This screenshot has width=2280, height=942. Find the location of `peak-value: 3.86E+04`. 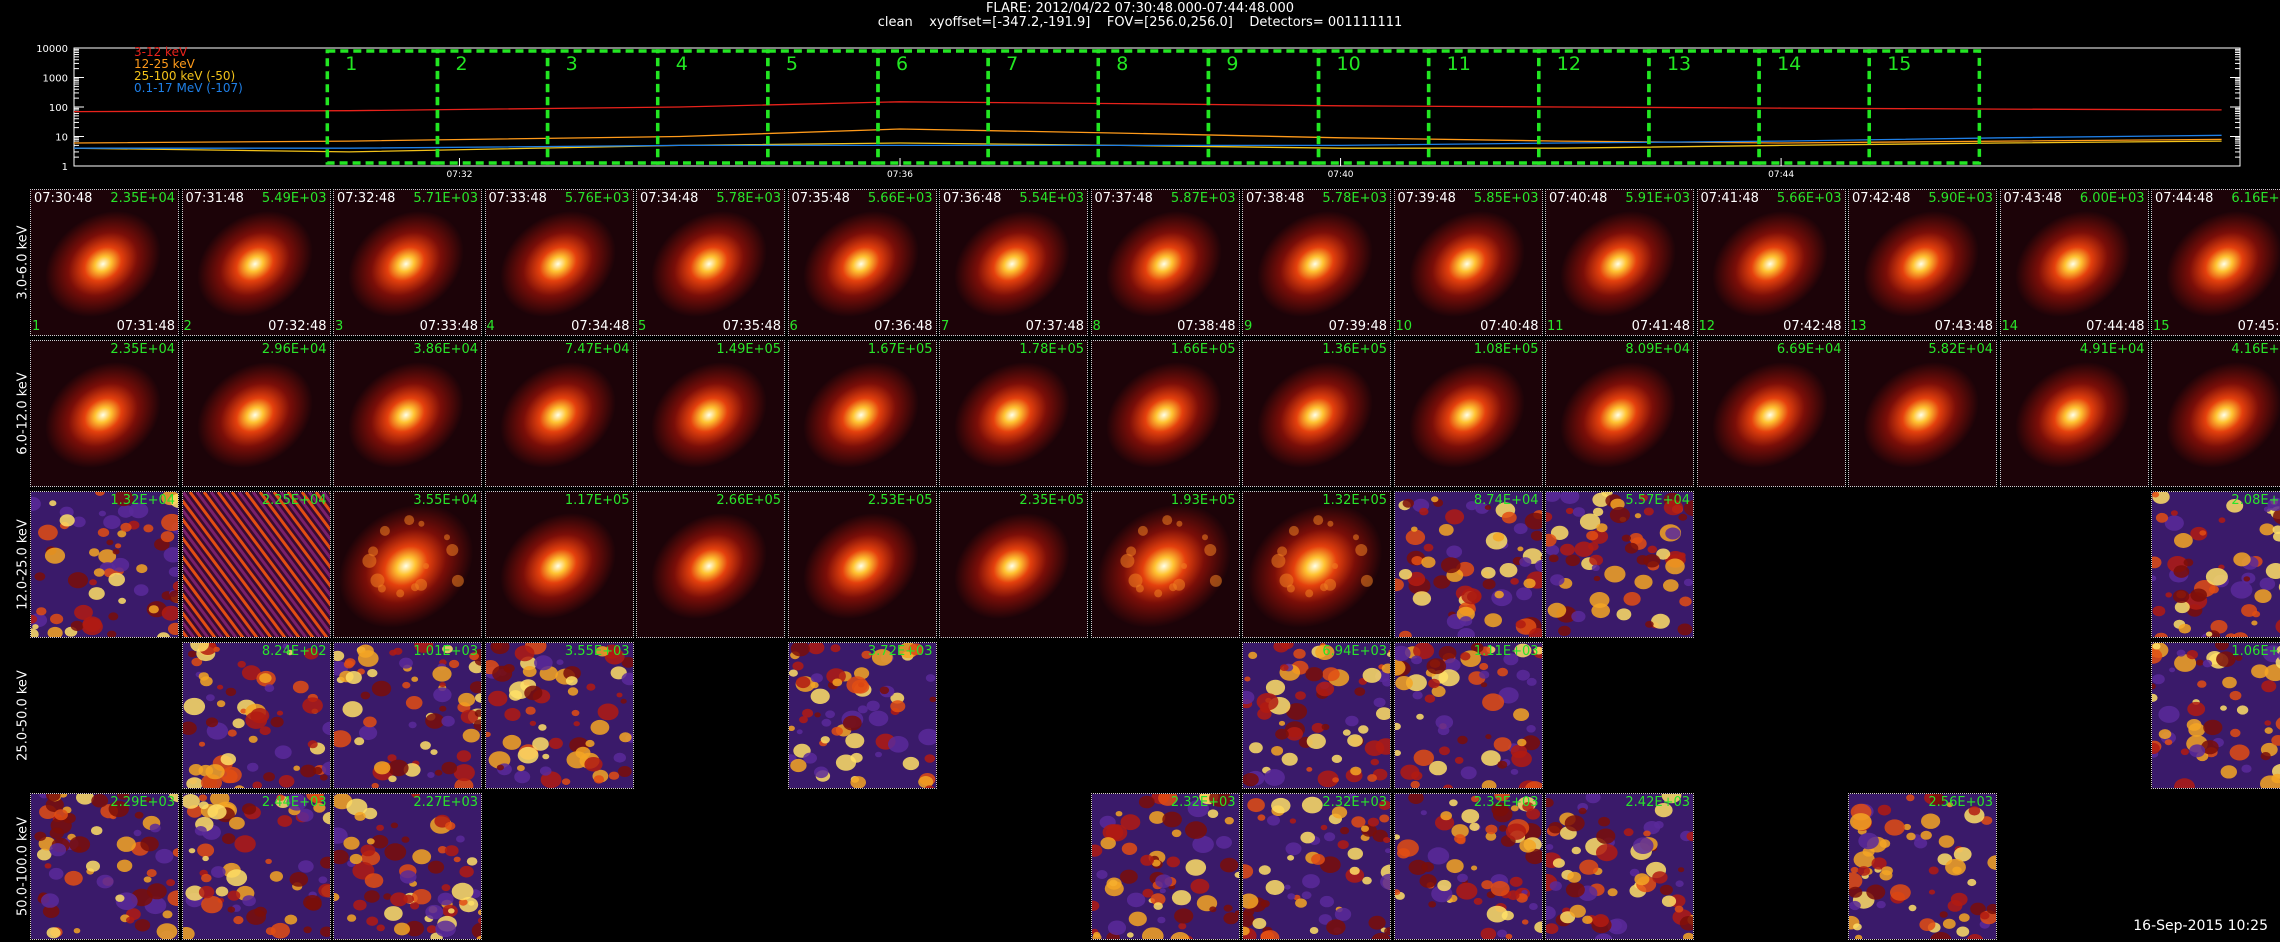

peak-value: 3.86E+04 is located at coordinates (445, 349).